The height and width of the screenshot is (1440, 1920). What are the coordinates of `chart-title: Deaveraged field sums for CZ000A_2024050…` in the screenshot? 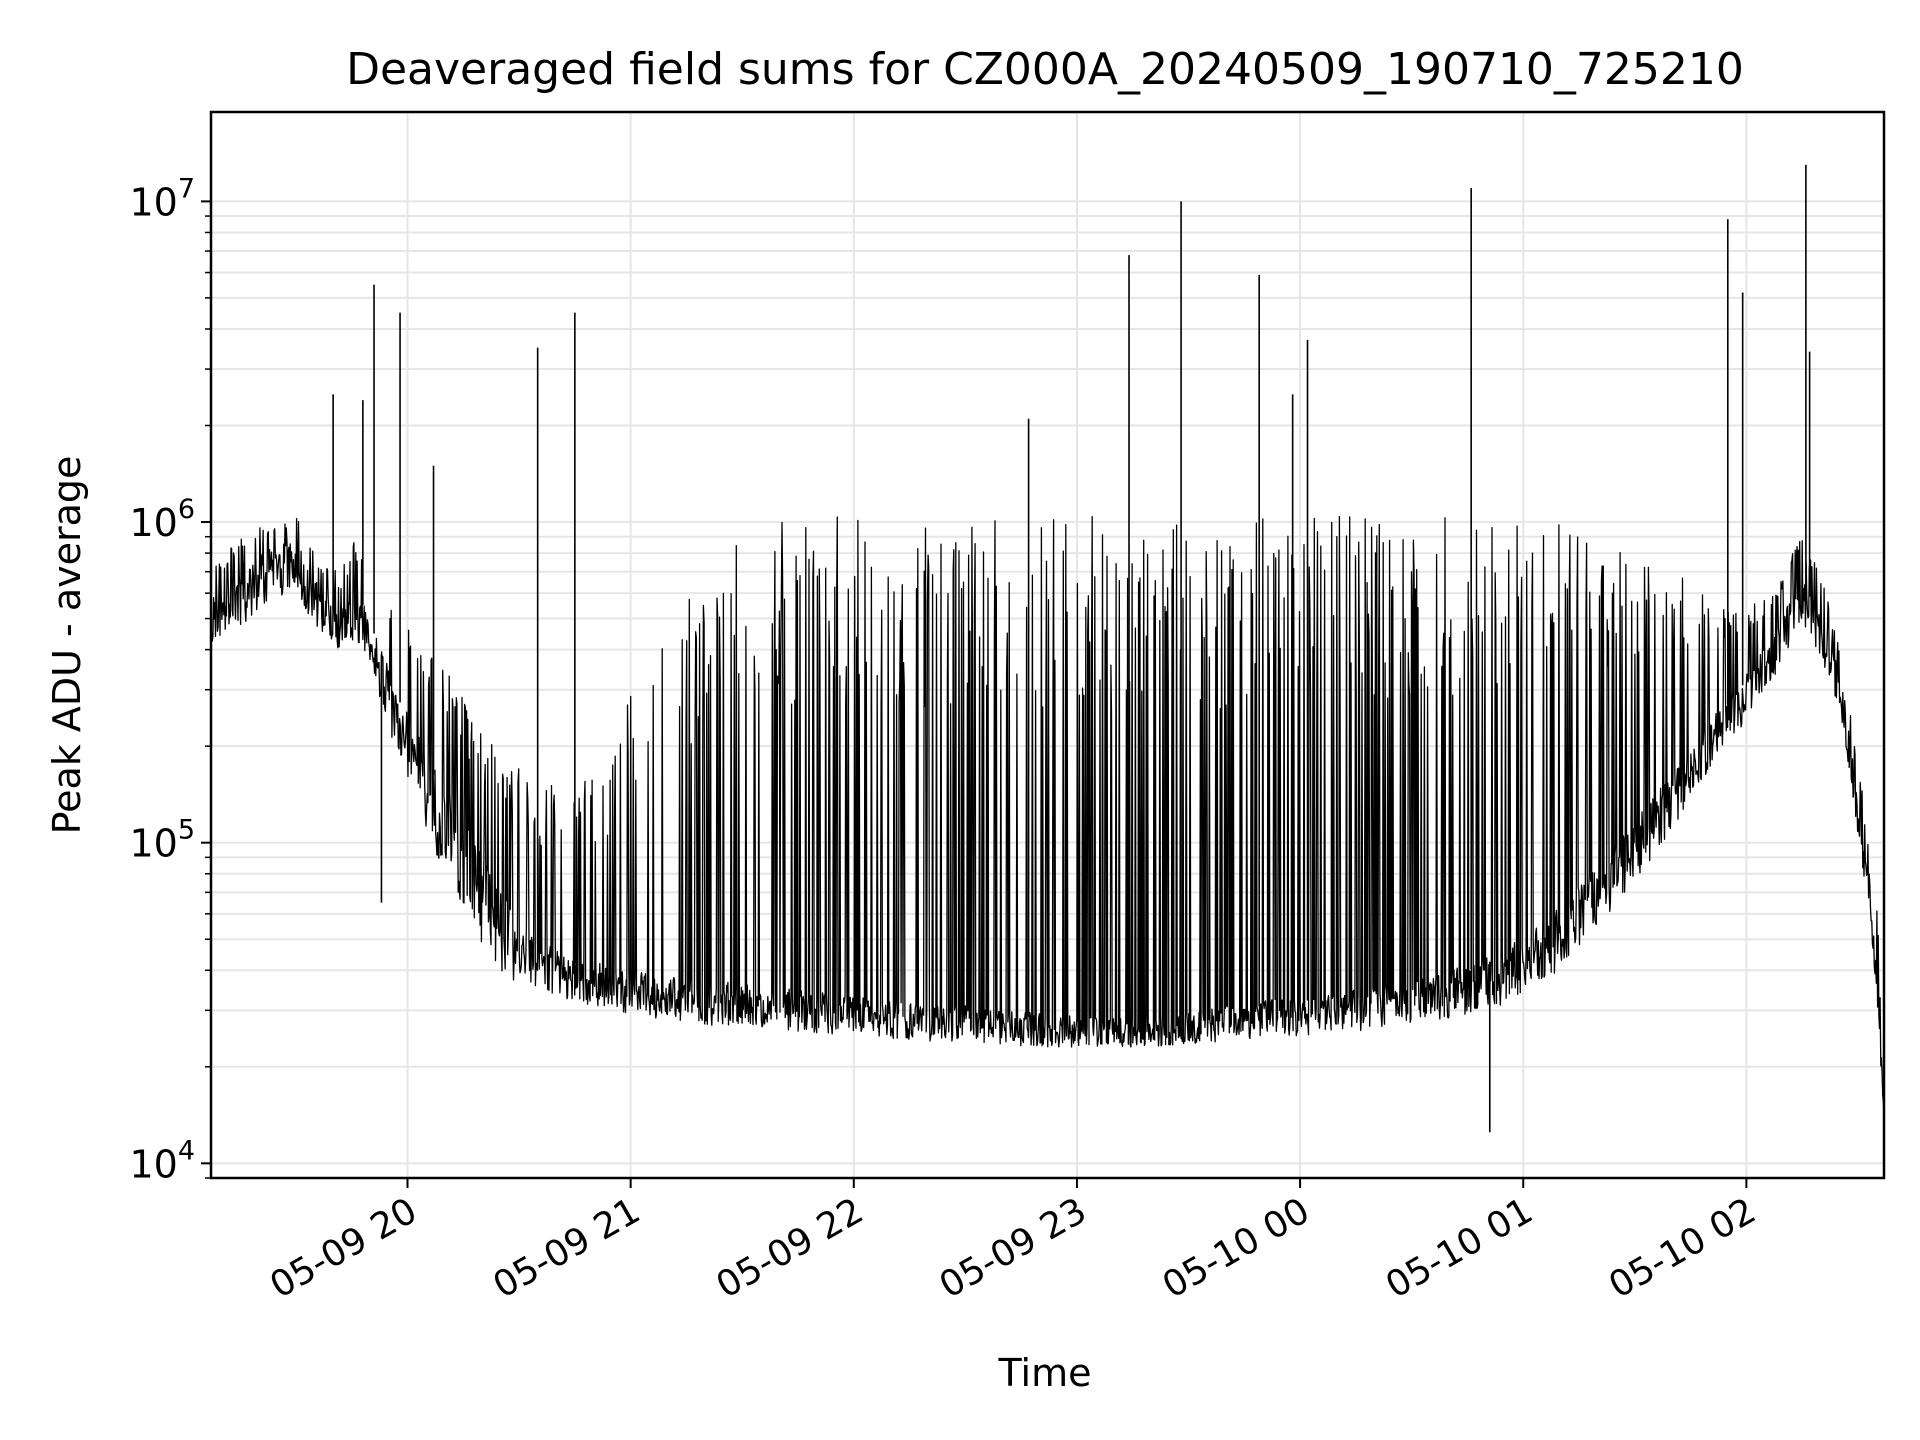 It's located at (1045, 69).